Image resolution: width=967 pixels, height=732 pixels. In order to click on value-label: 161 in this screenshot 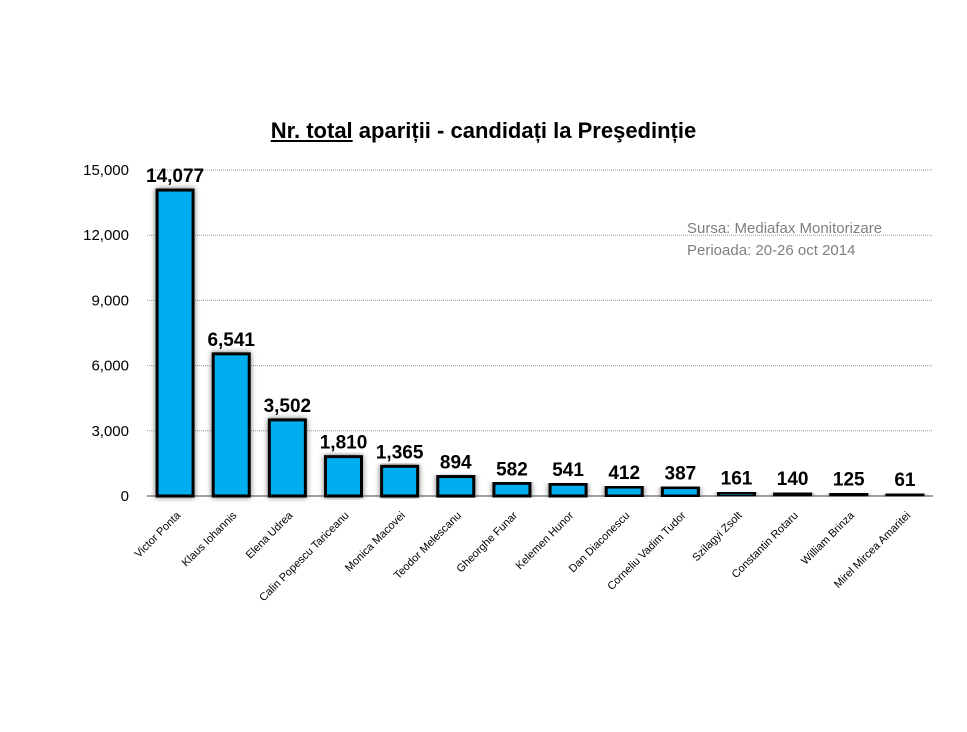, I will do `click(737, 479)`.